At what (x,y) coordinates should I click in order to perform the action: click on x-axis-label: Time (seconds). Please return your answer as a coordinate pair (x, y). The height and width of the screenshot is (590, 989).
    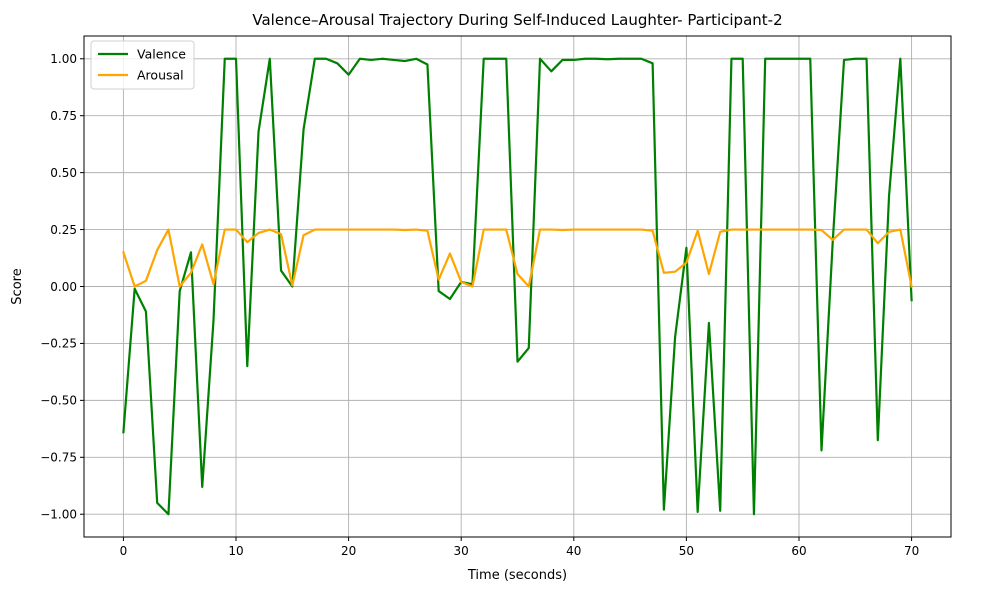
    Looking at the image, I should click on (517, 575).